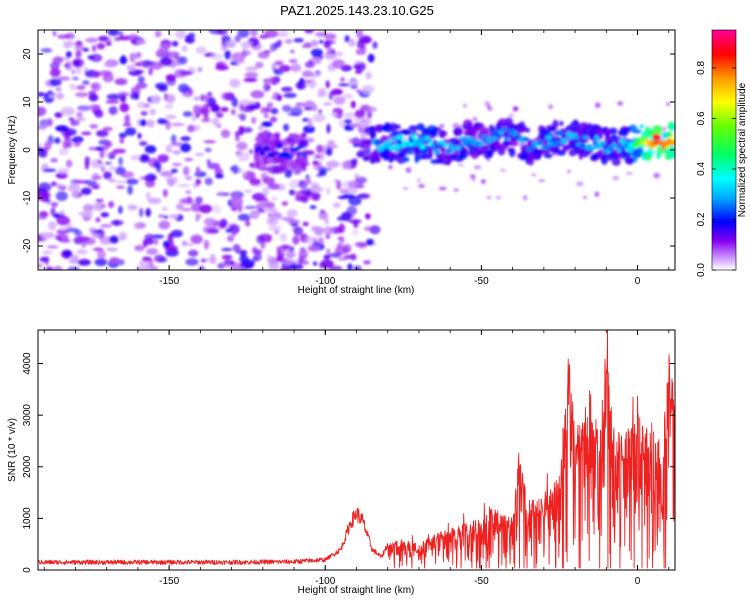  I want to click on figure-title: PAZ1.2025.143.23.10.G25, so click(357, 10).